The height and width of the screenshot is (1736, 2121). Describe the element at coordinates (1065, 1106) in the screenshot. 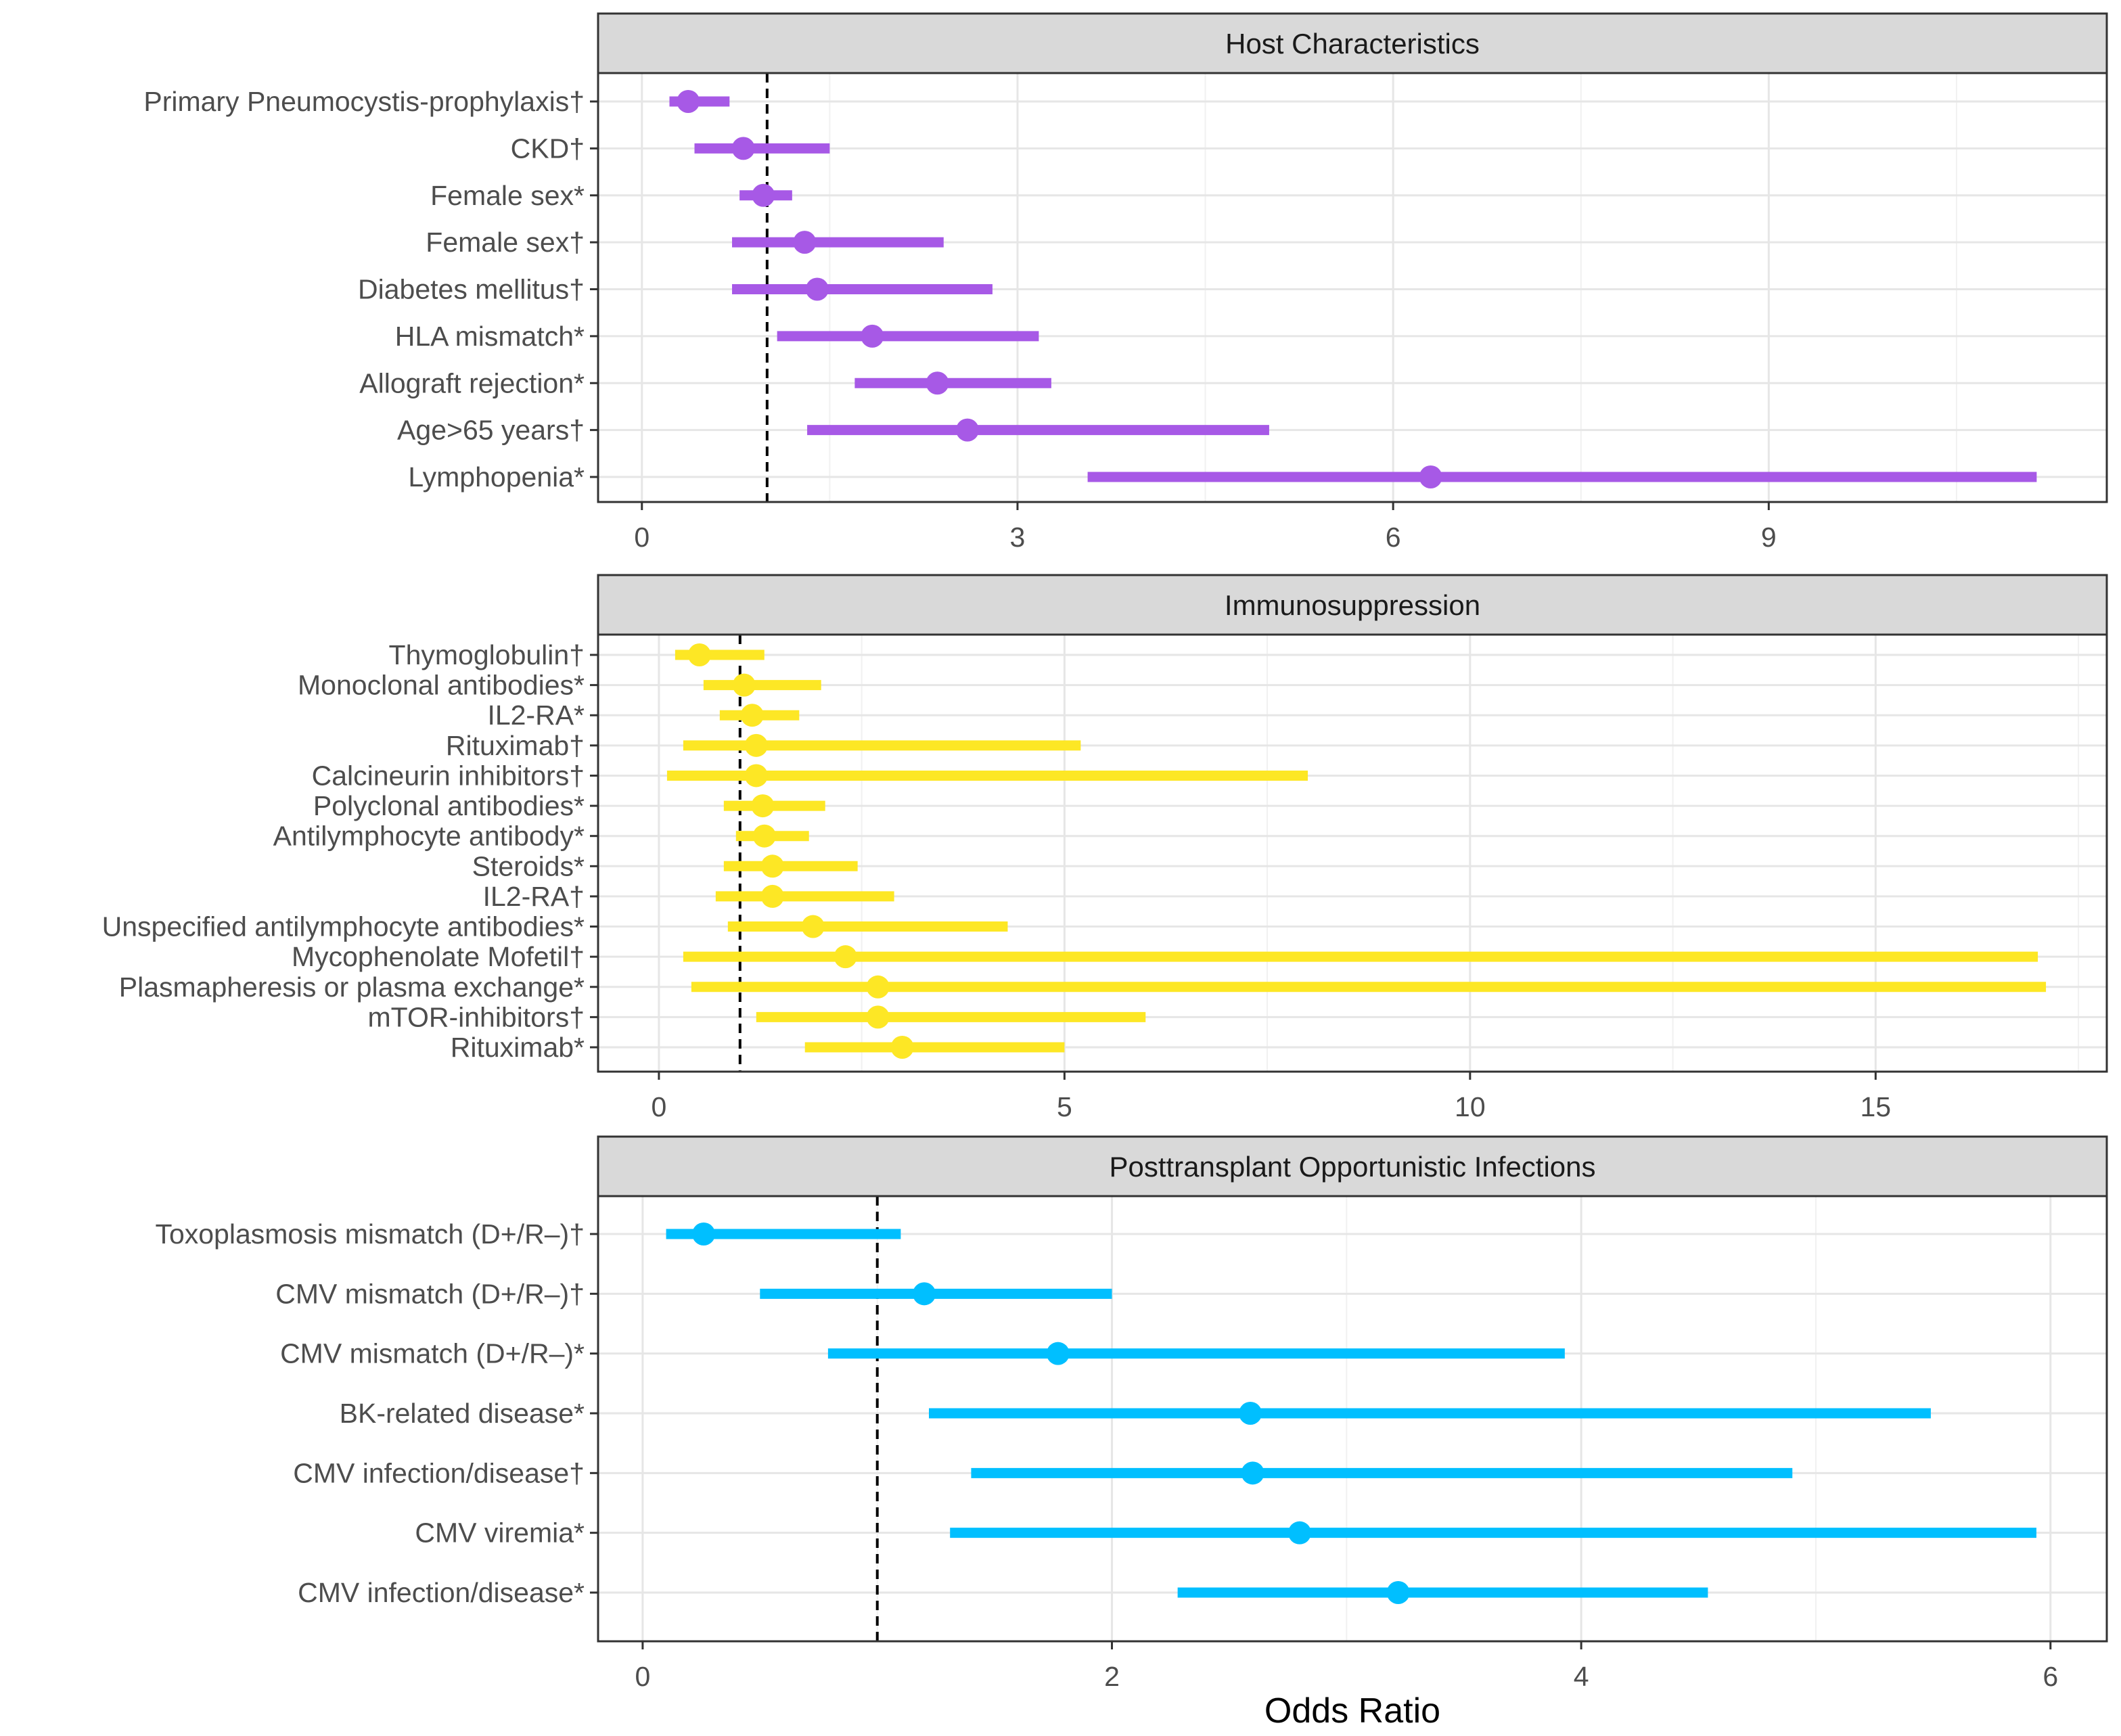

I see `x-tick-label: 5` at that location.